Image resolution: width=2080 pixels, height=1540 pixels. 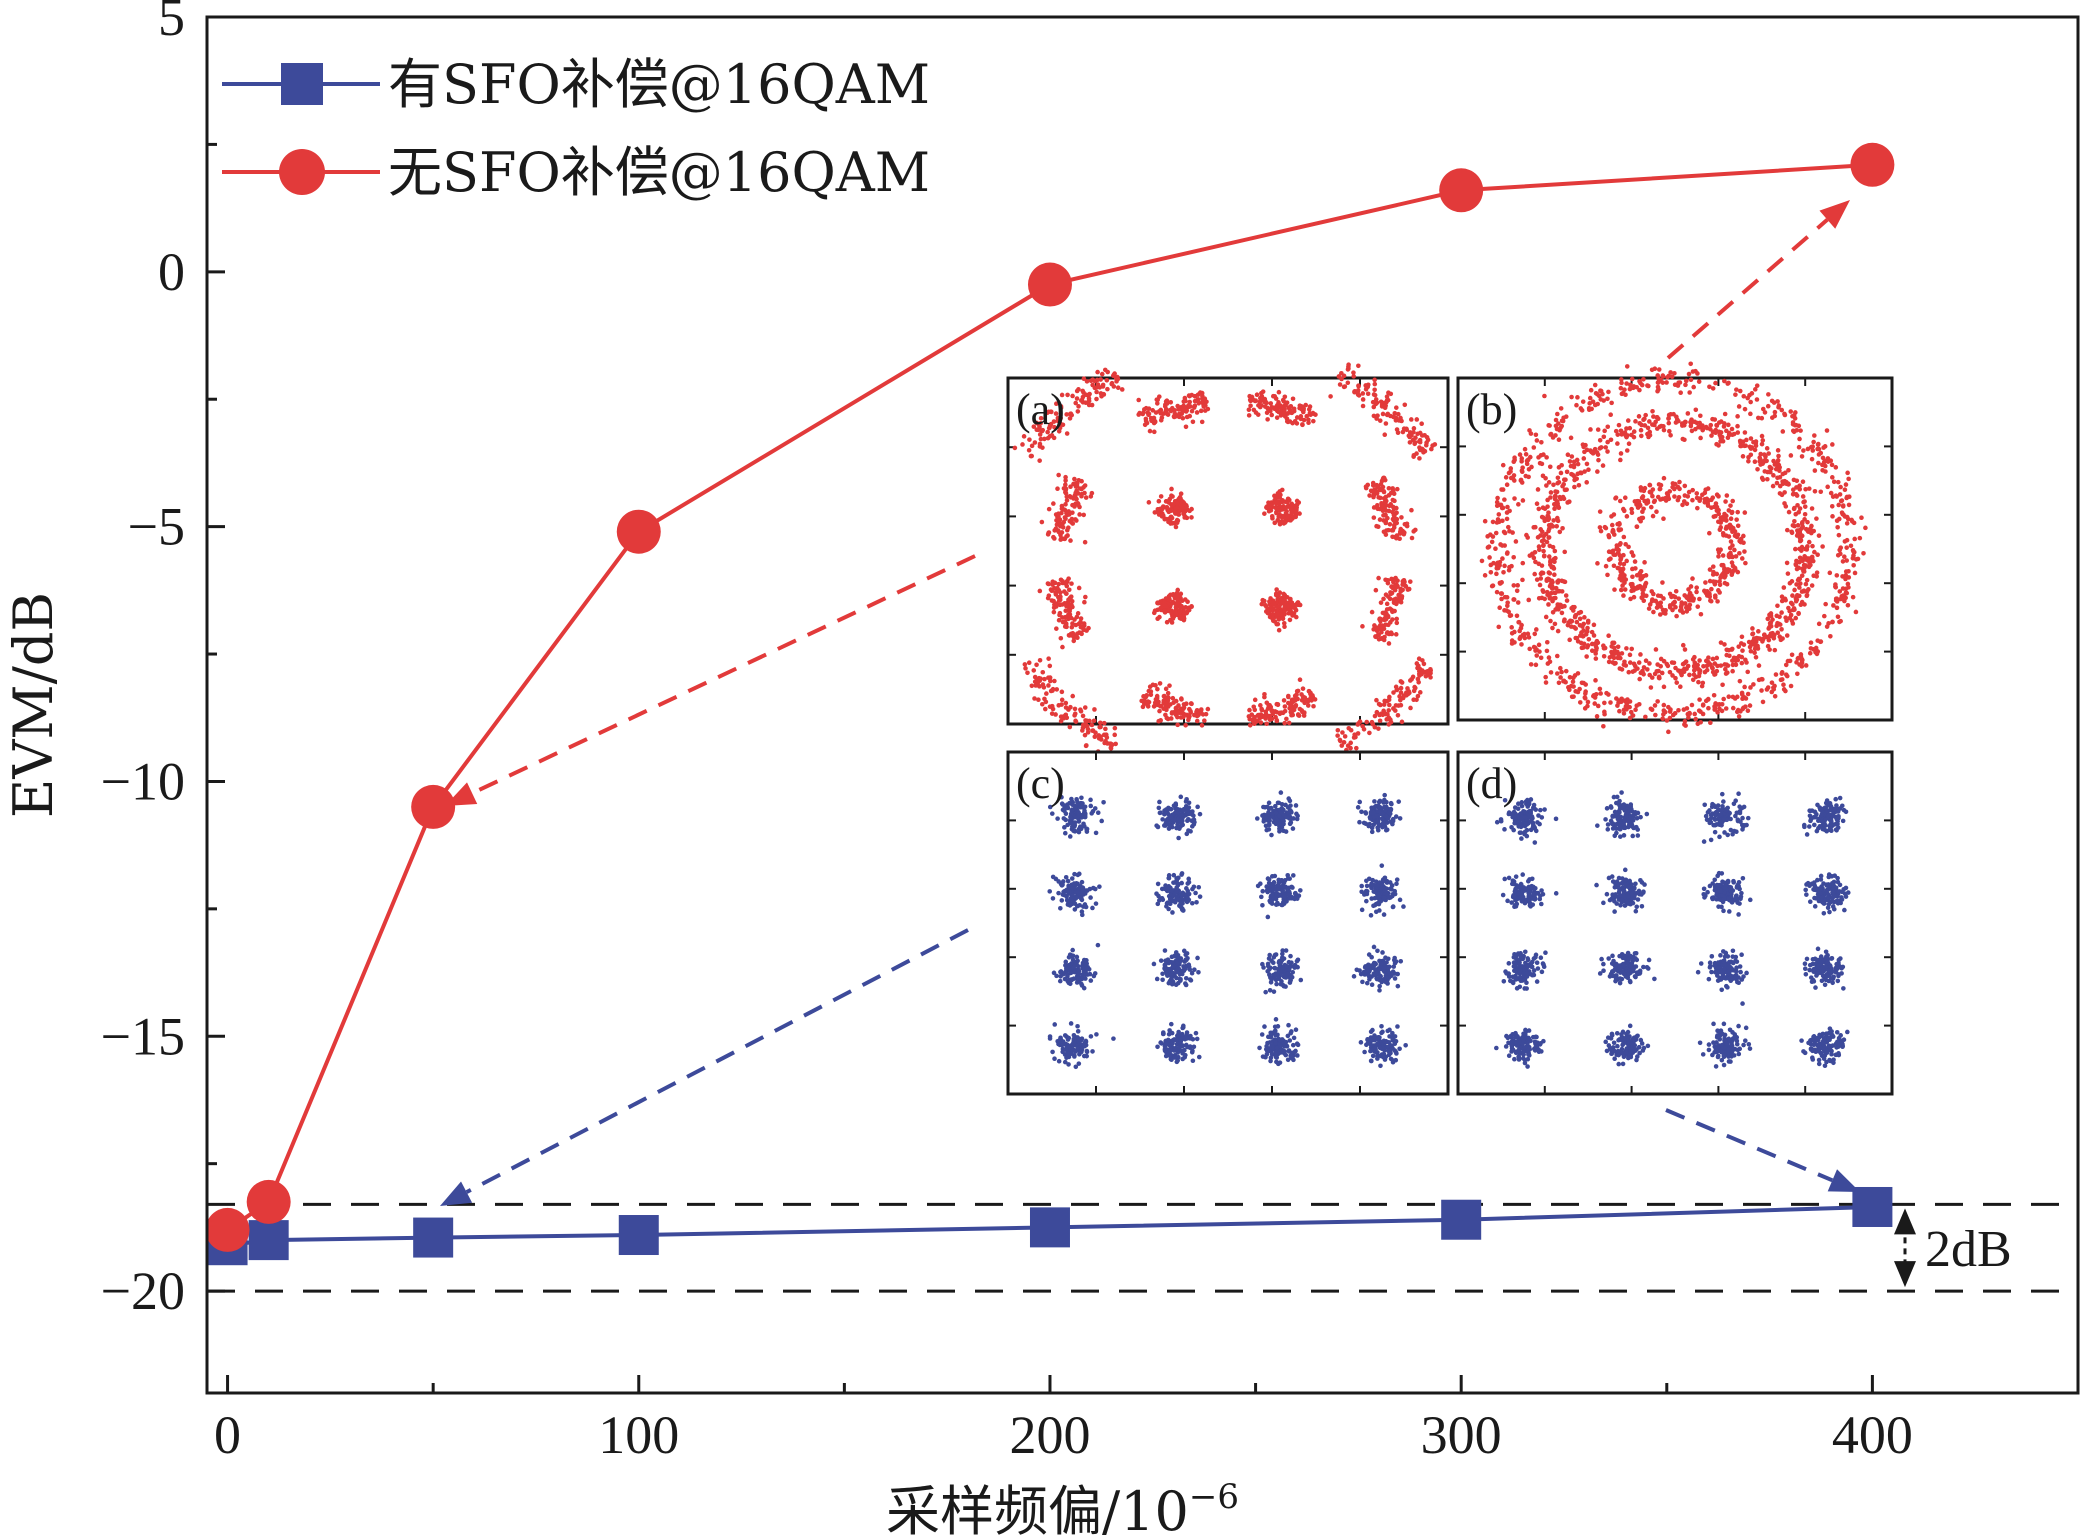 What do you see at coordinates (171, 23) in the screenshot?
I see `y-tick-label-5: 5` at bounding box center [171, 23].